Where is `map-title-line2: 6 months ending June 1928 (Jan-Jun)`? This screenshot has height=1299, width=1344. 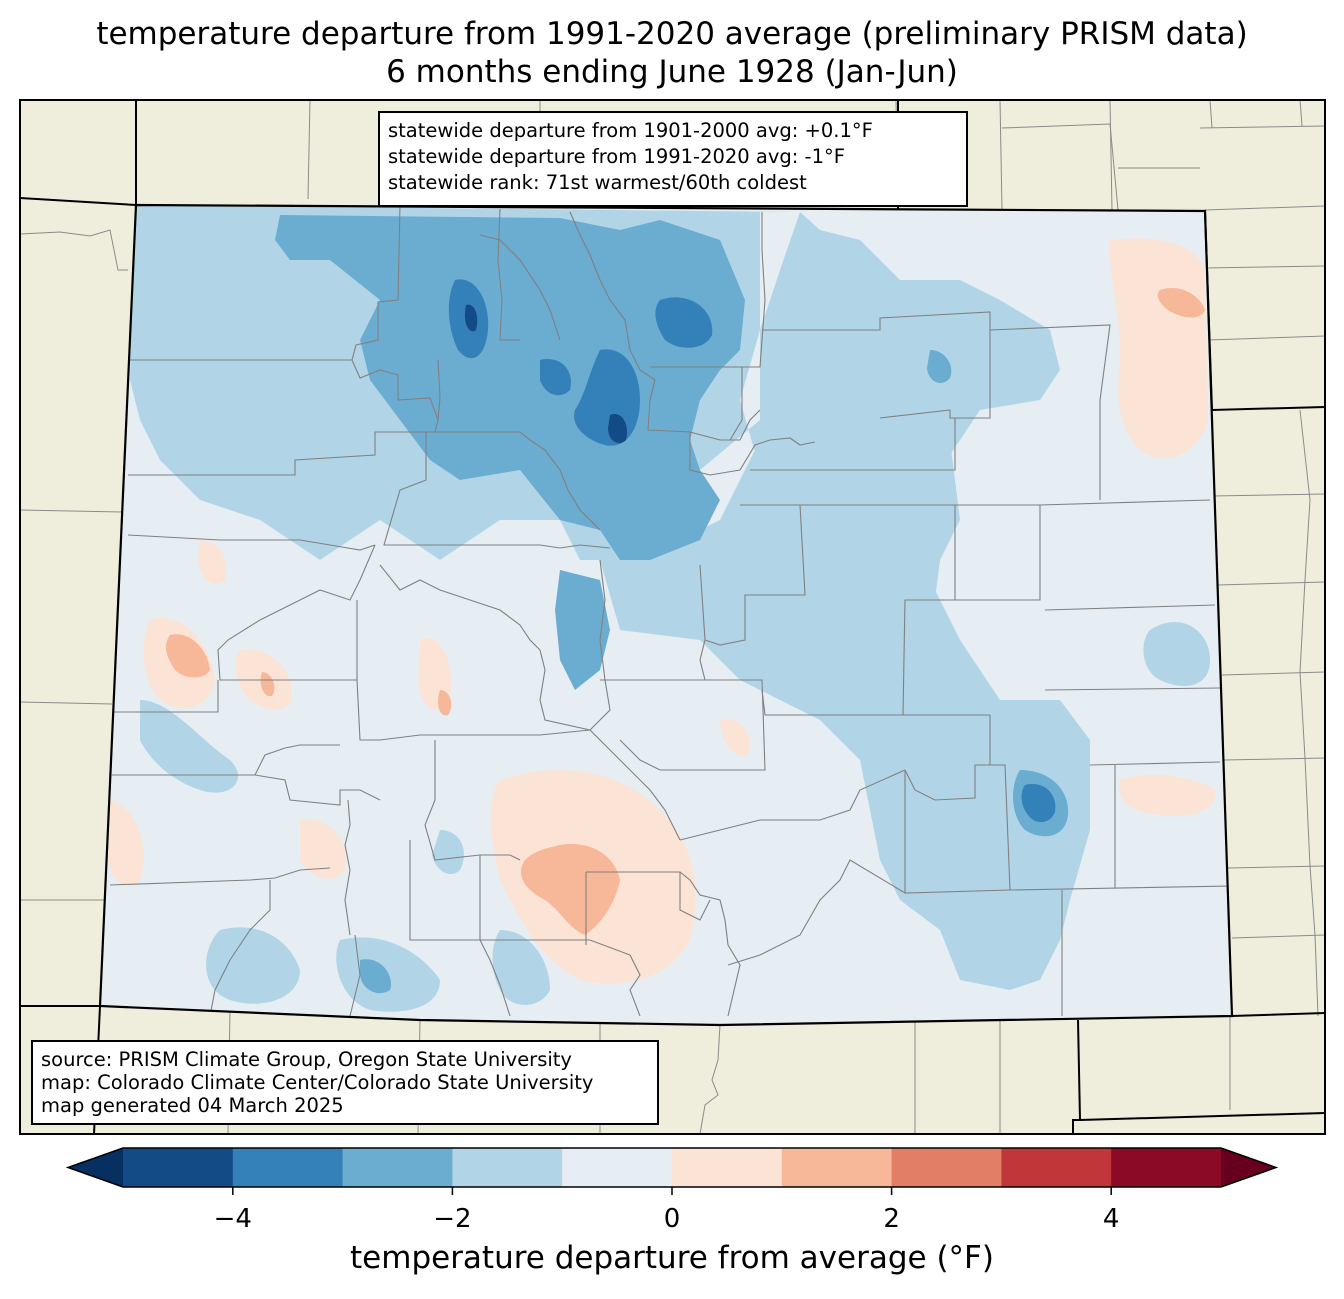 map-title-line2: 6 months ending June 1928 (Jan-Jun) is located at coordinates (672, 72).